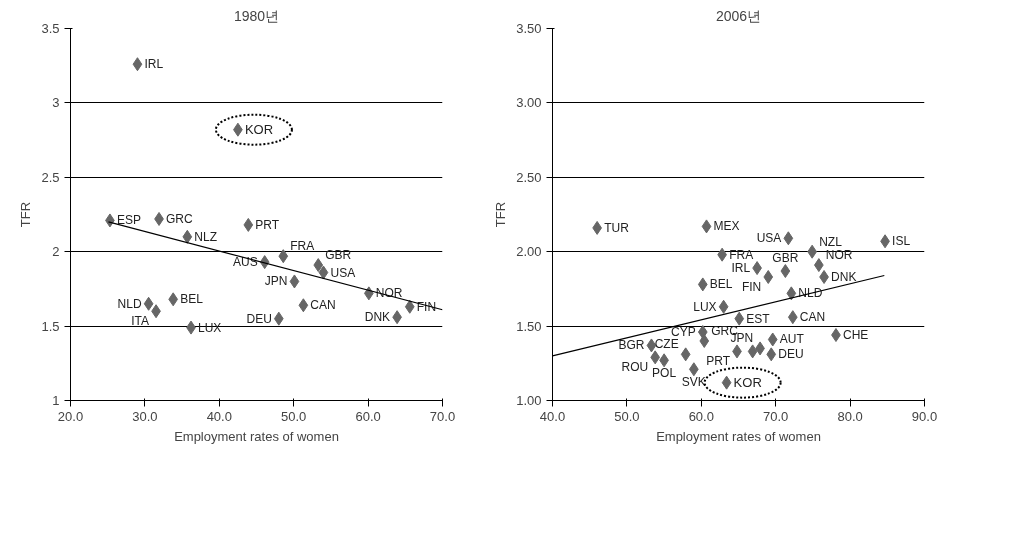 The image size is (1027, 550). What do you see at coordinates (705, 306) in the screenshot?
I see `data-label: LUX` at bounding box center [705, 306].